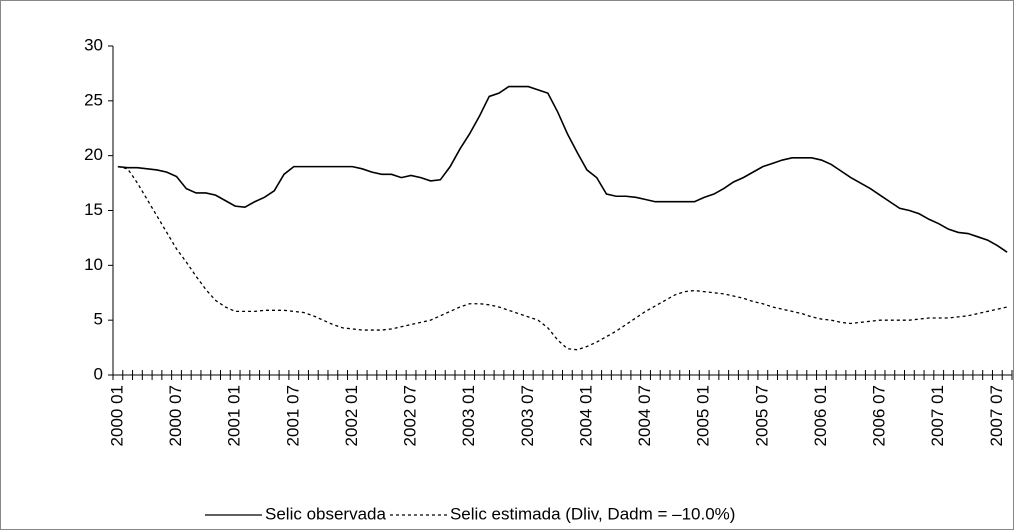 The image size is (1014, 530). I want to click on x-tick-label: 2001 07, so click(292, 415).